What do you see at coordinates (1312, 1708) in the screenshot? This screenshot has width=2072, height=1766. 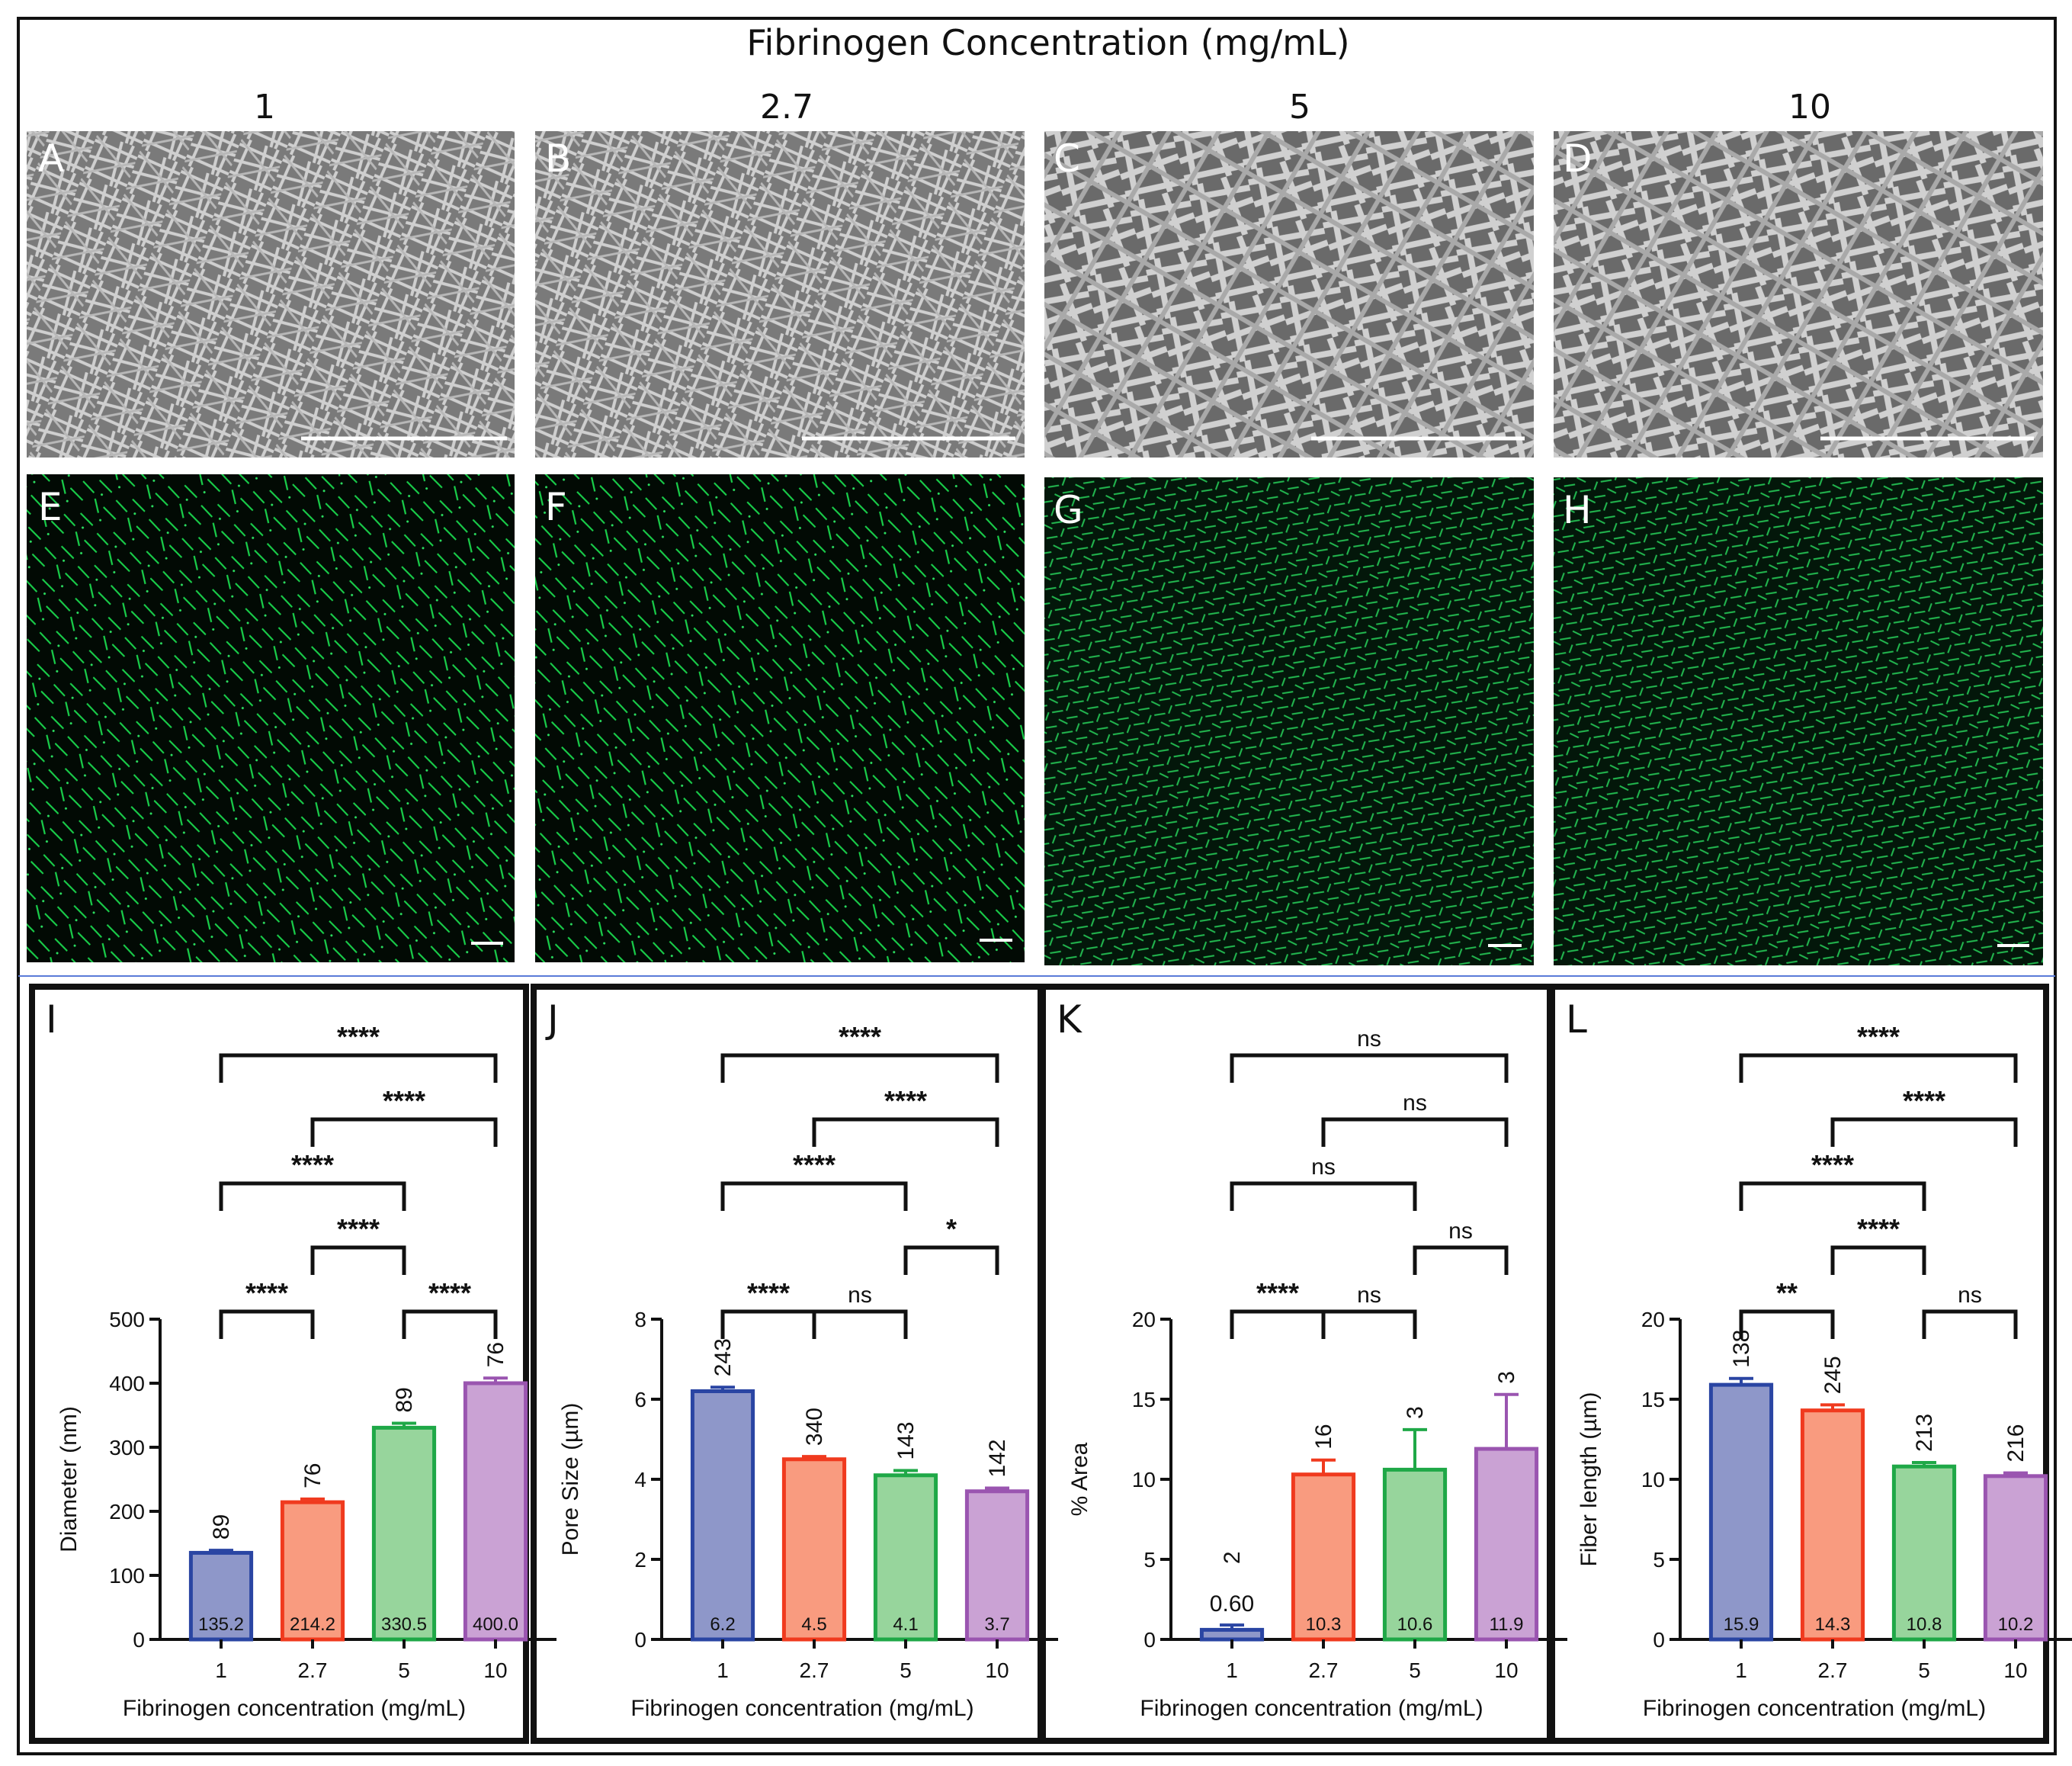 I see `x-axis-label: Fibrinogen concentration (mg/mL)` at bounding box center [1312, 1708].